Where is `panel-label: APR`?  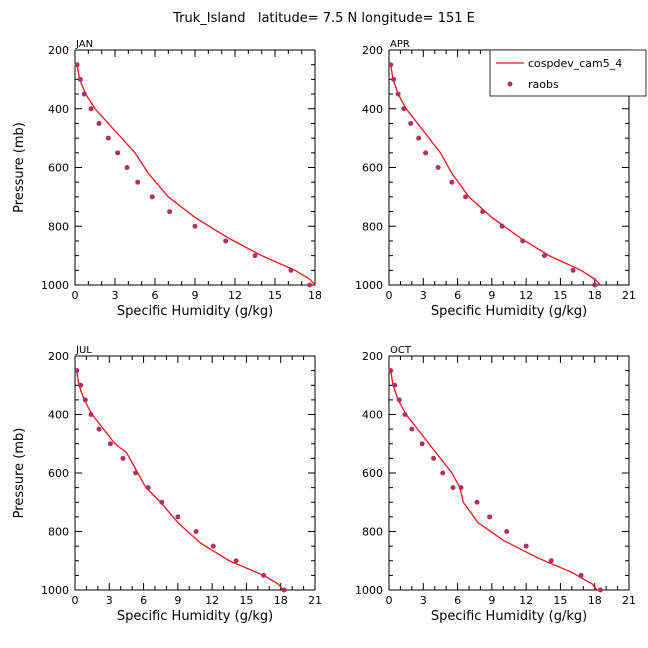 panel-label: APR is located at coordinates (400, 44).